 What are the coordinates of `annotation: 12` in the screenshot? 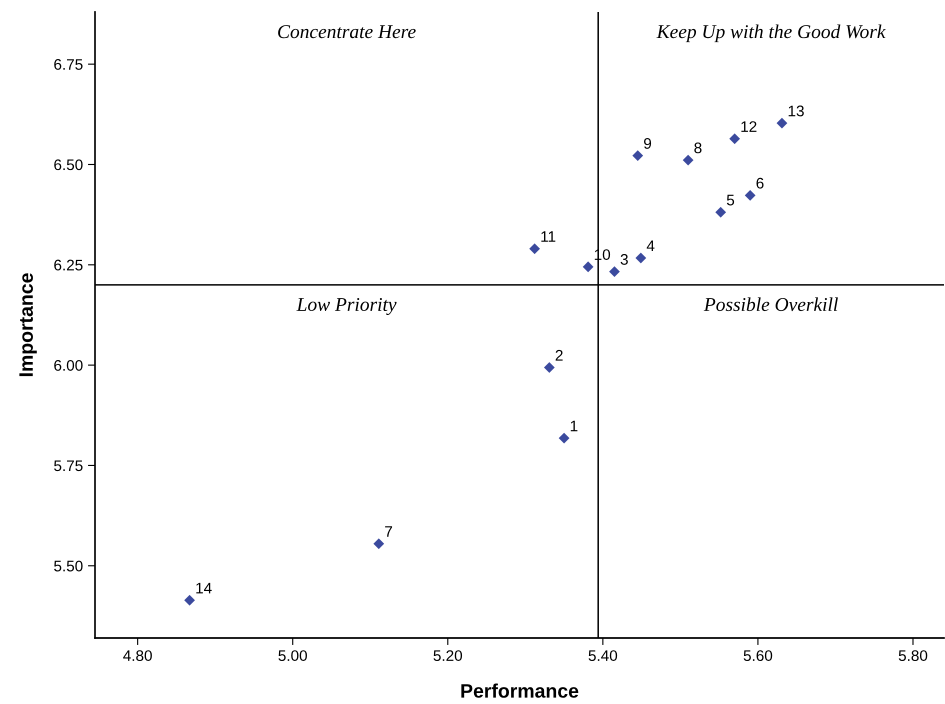 It's located at (748, 126).